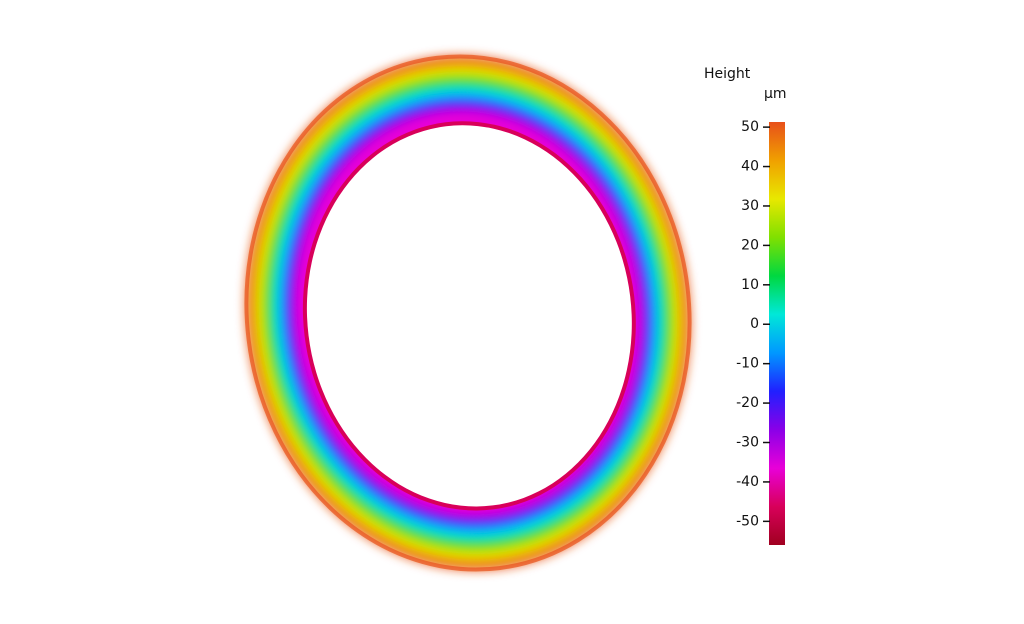 Image resolution: width=1024 pixels, height=624 pixels. What do you see at coordinates (727, 74) in the screenshot?
I see `colorbar-title: Height` at bounding box center [727, 74].